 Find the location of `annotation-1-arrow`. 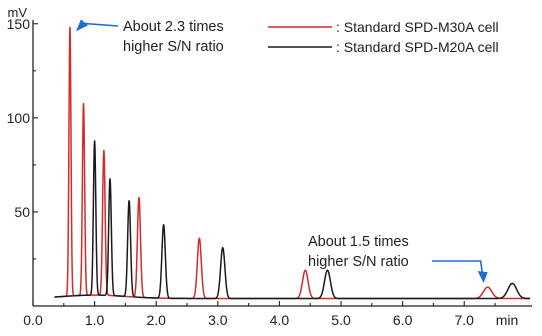

annotation-1-arrow is located at coordinates (101, 24).